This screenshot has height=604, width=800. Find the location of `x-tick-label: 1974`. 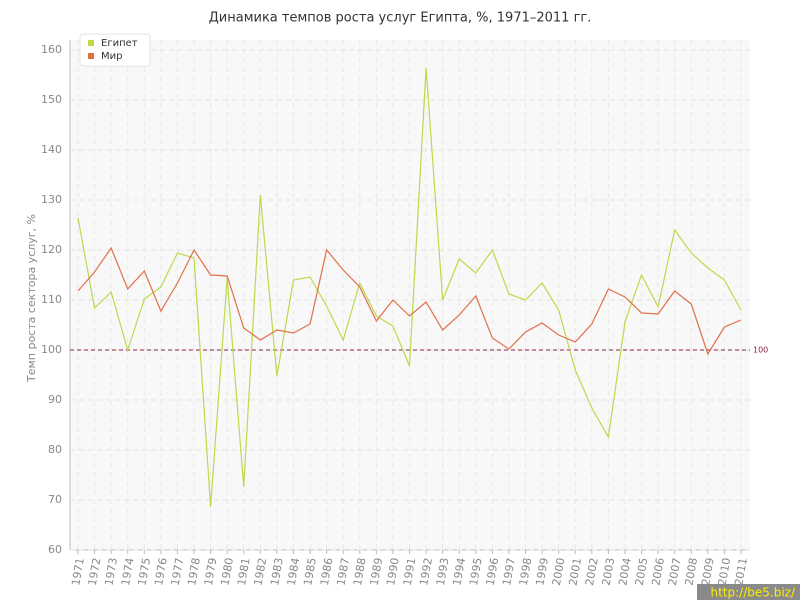

x-tick-label: 1974 is located at coordinates (128, 572).